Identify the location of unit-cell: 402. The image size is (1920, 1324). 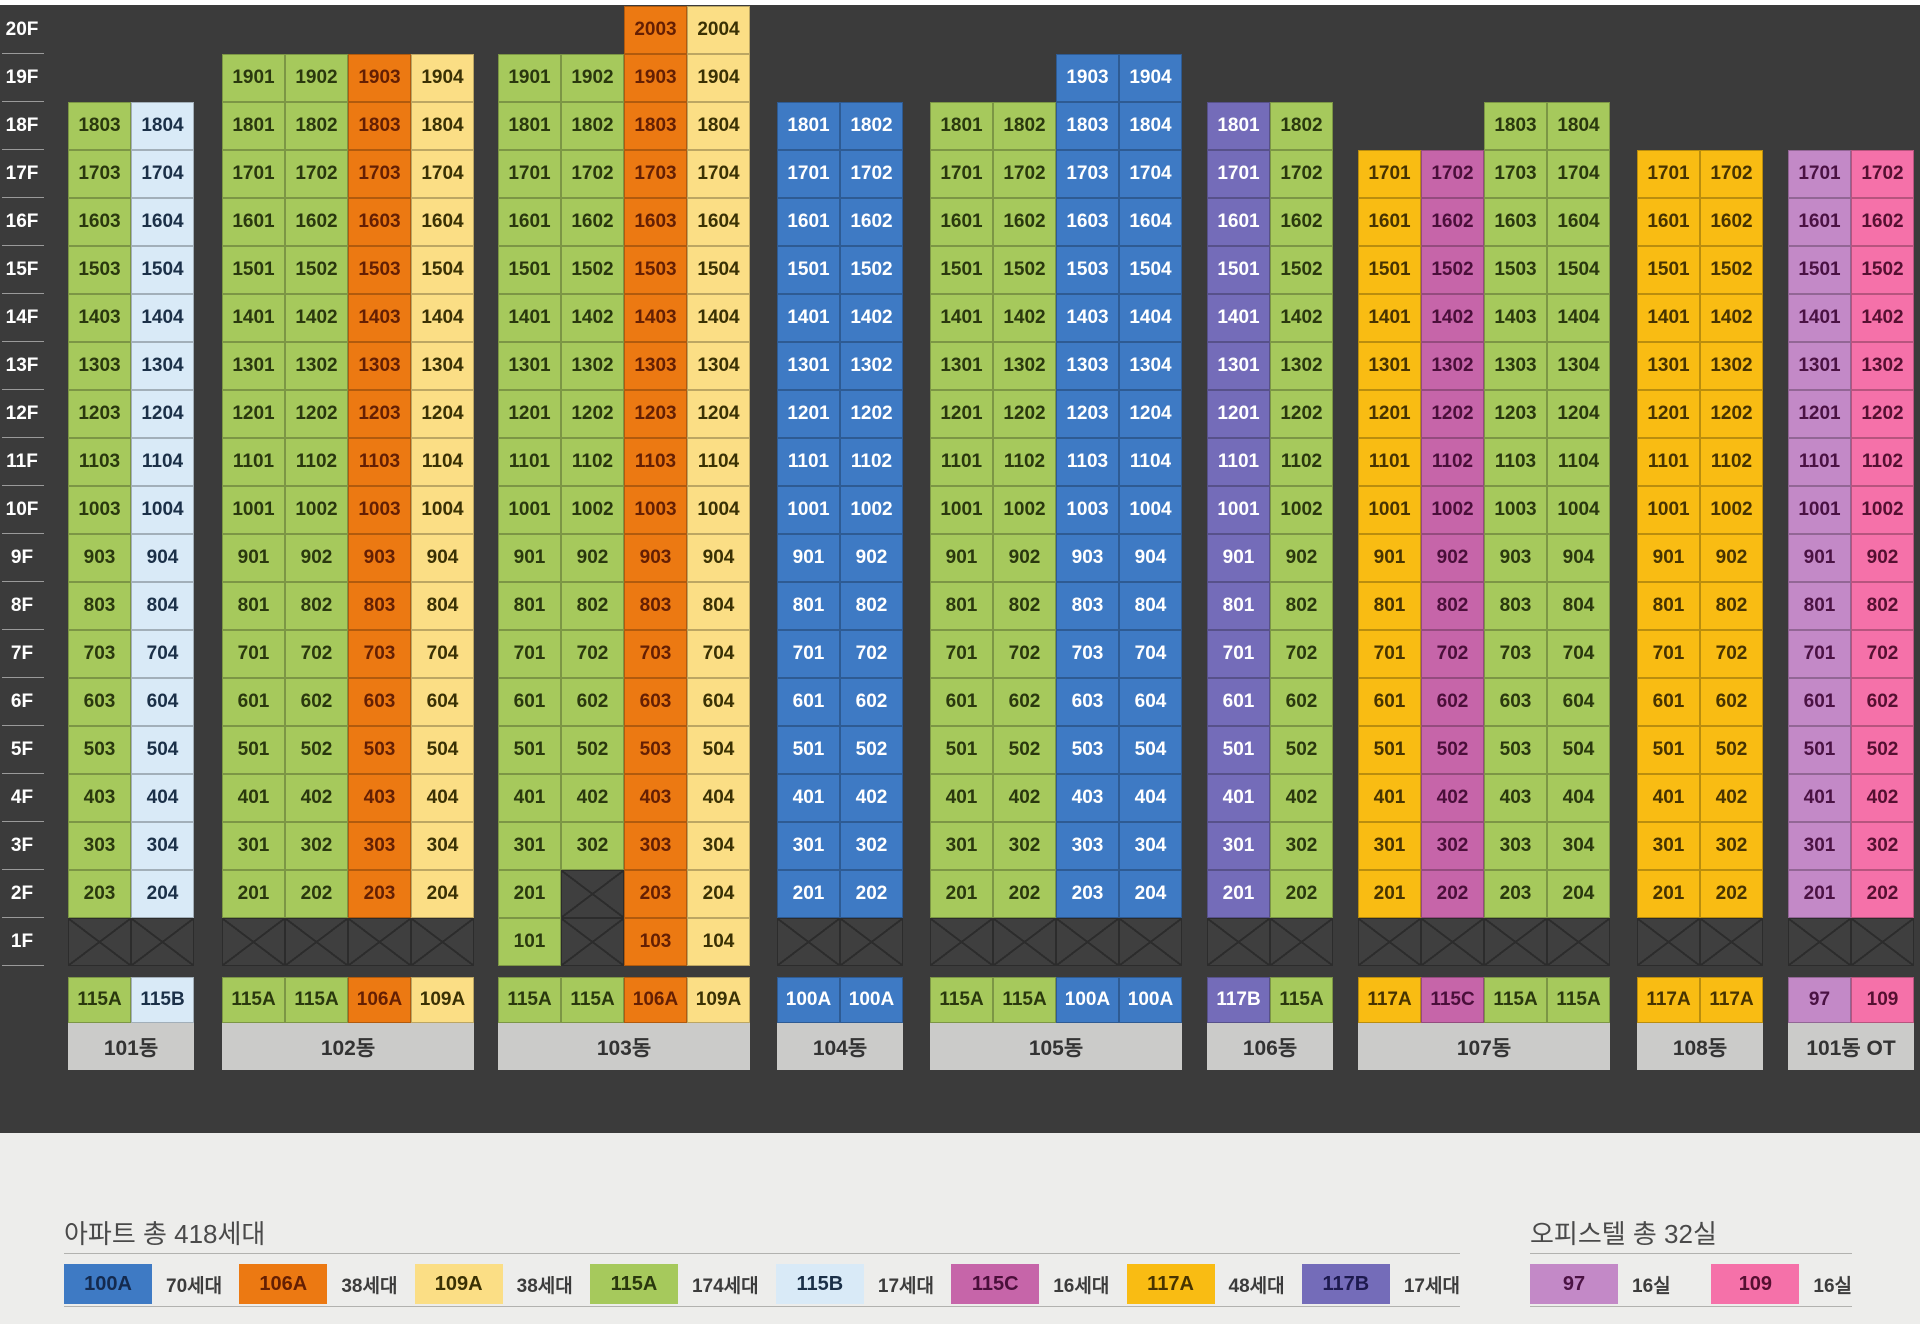
(1882, 798).